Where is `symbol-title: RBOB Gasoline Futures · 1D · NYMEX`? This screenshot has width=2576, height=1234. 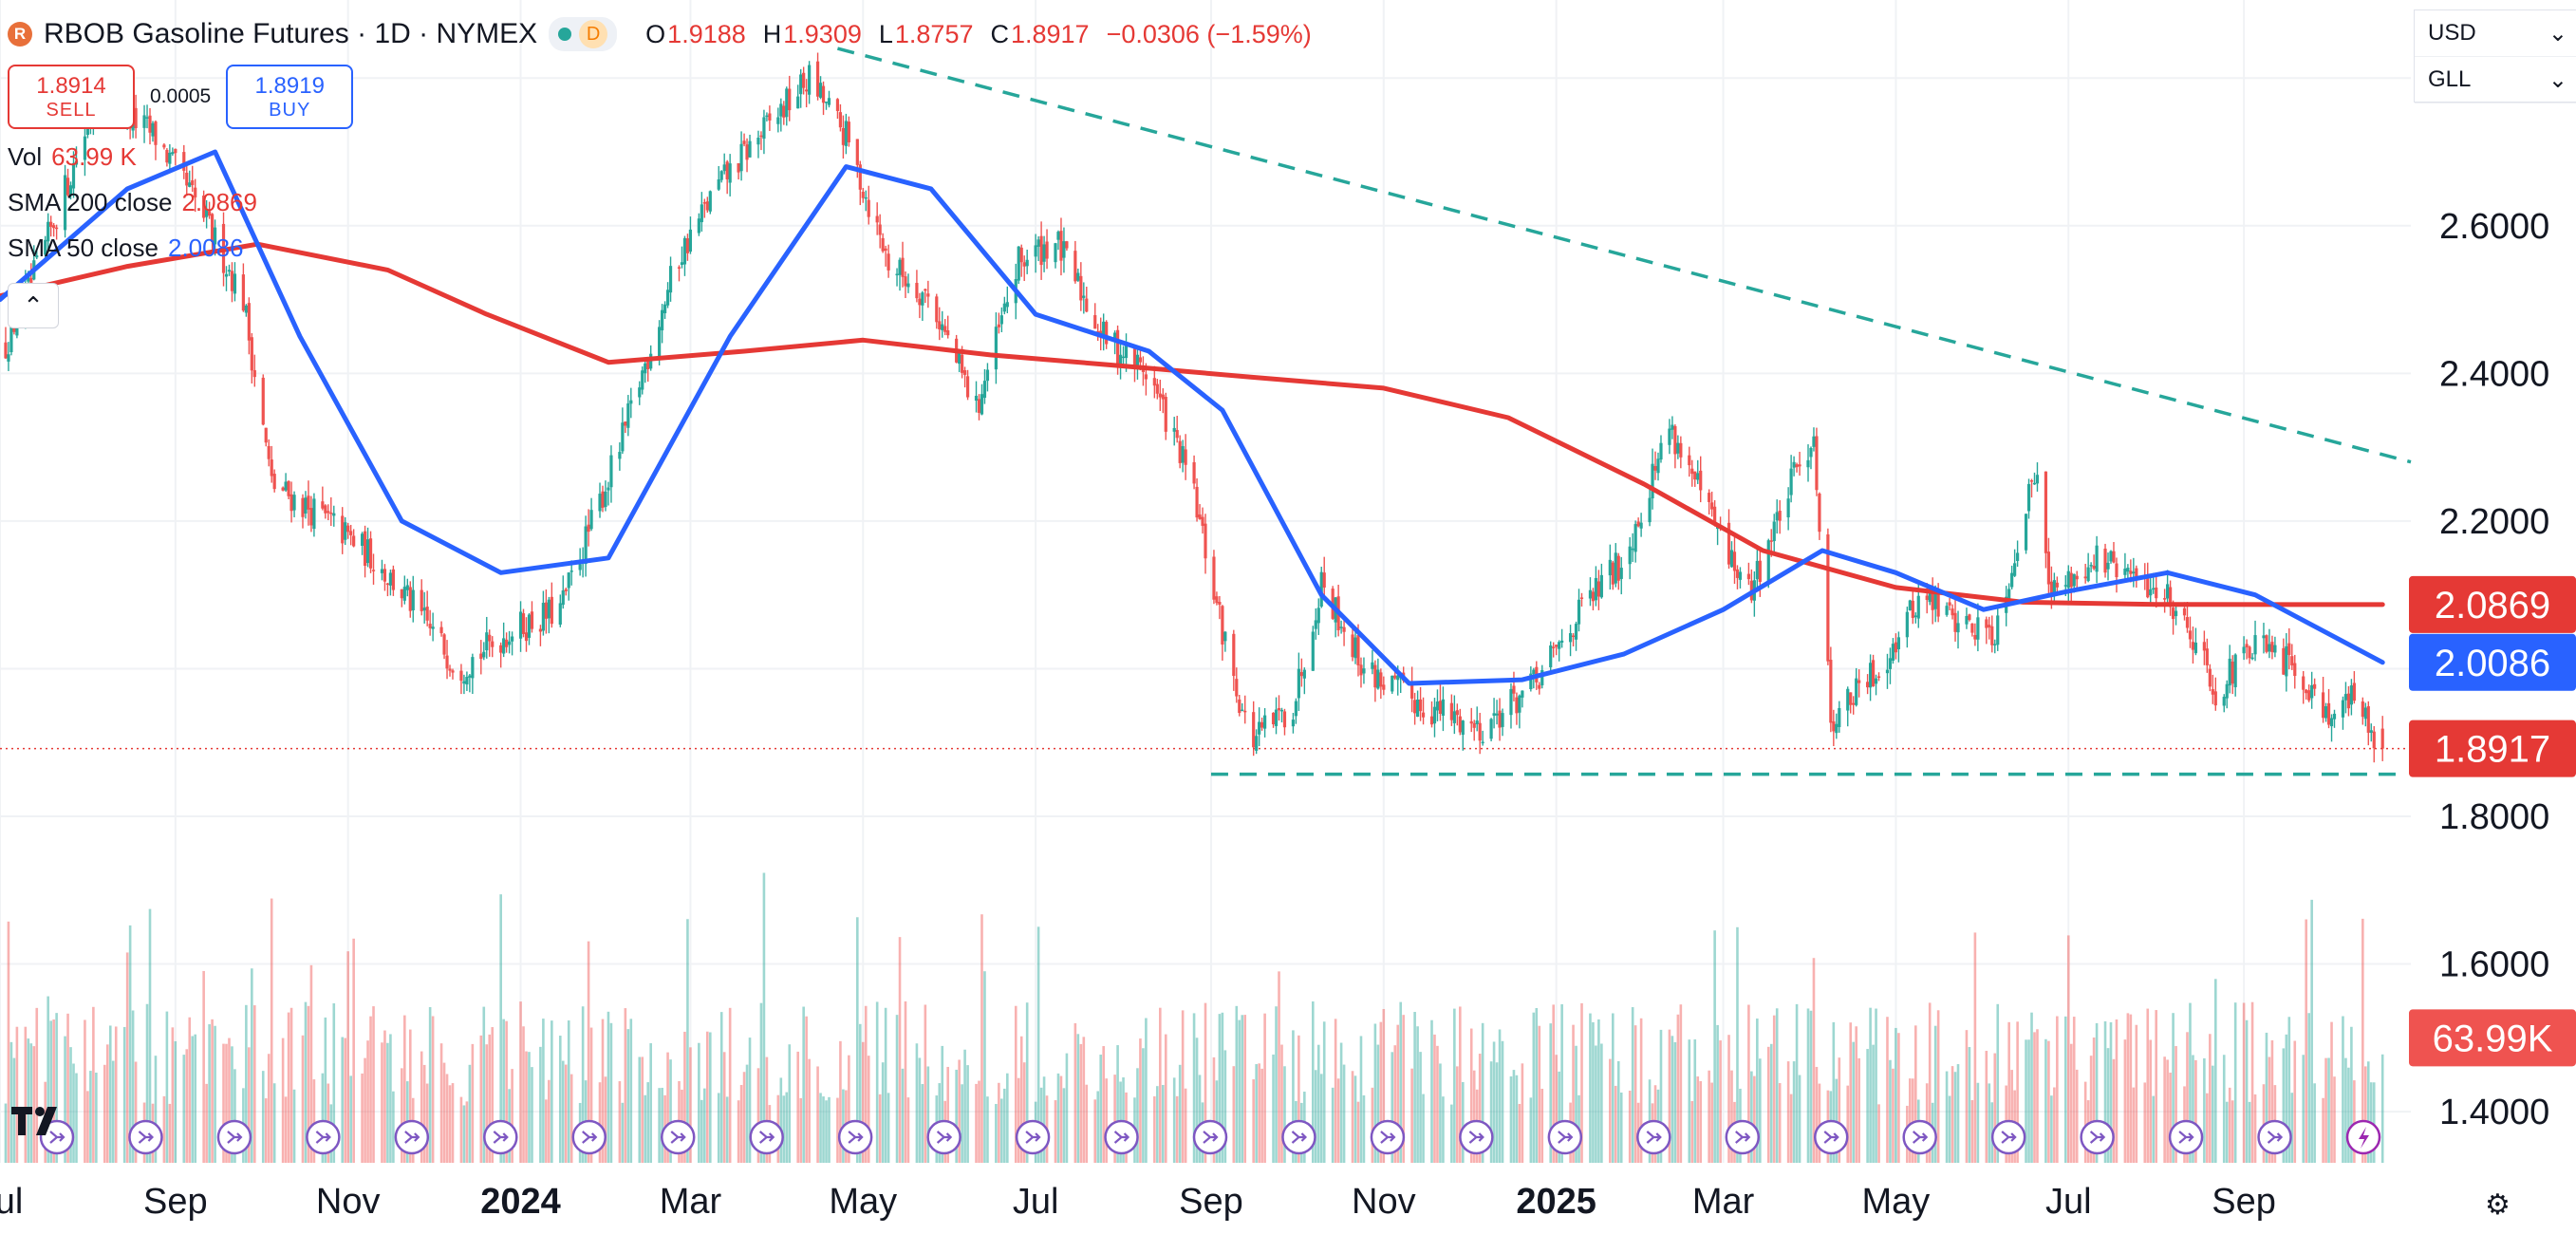
symbol-title: RBOB Gasoline Futures · 1D · NYMEX is located at coordinates (291, 33).